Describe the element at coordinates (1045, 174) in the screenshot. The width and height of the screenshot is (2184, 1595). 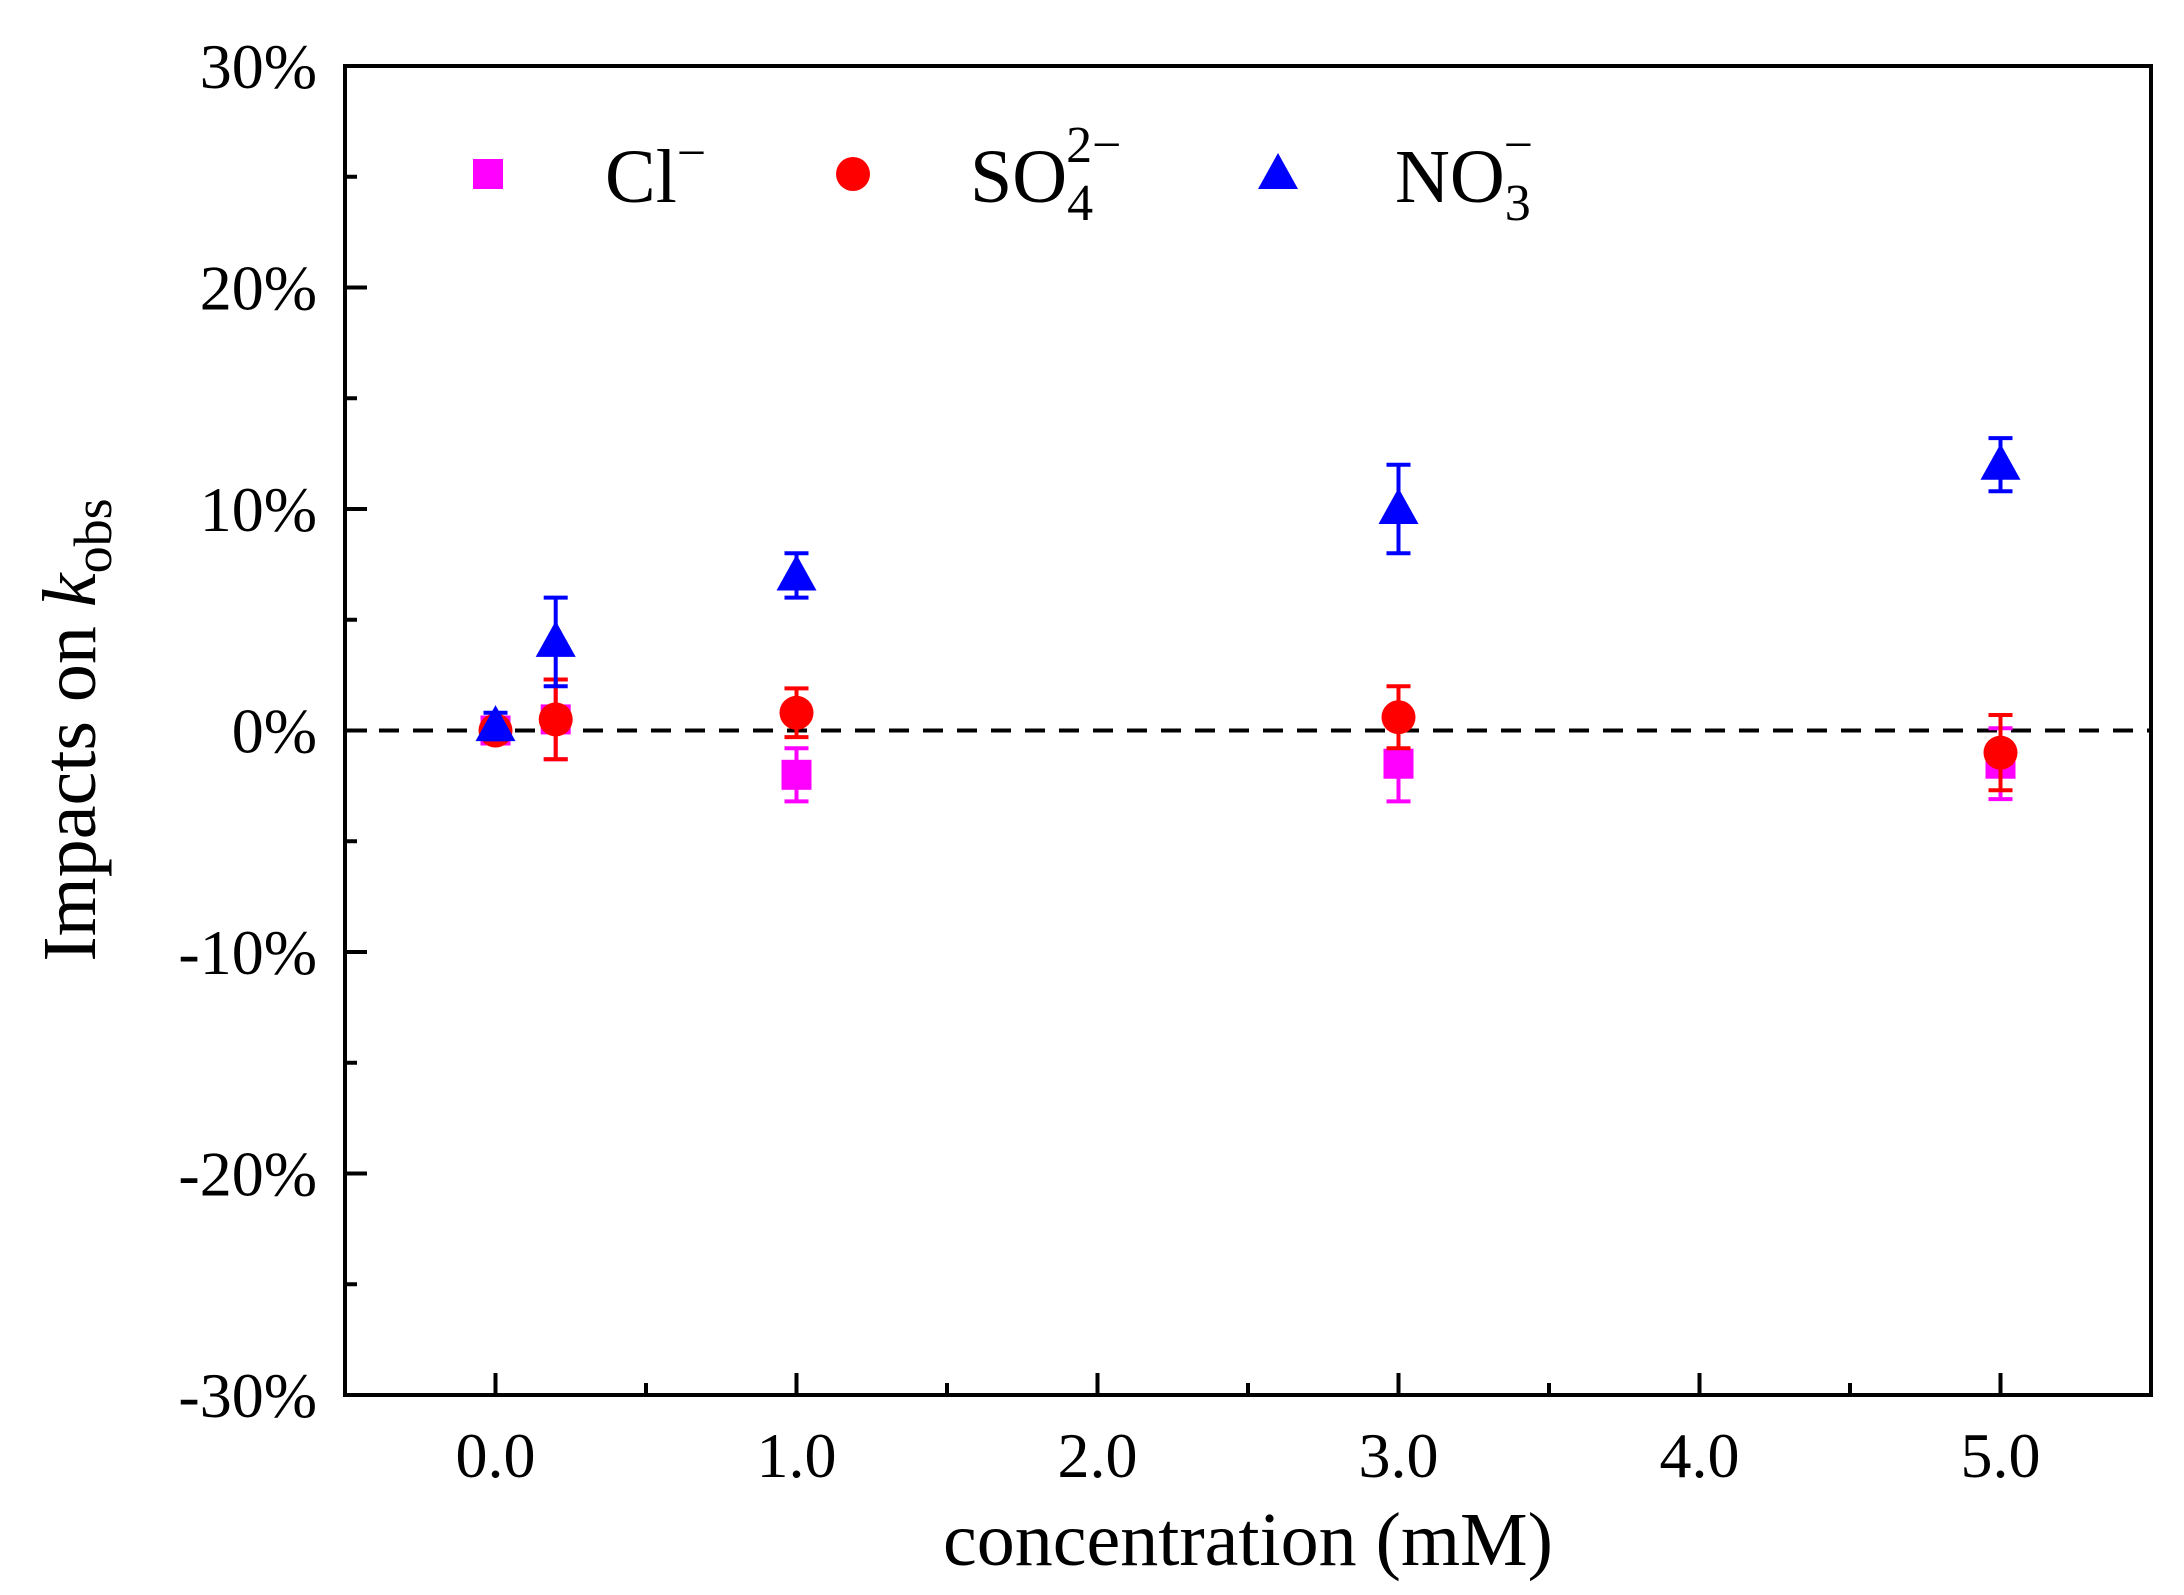
I see `legend-label: SO42−` at that location.